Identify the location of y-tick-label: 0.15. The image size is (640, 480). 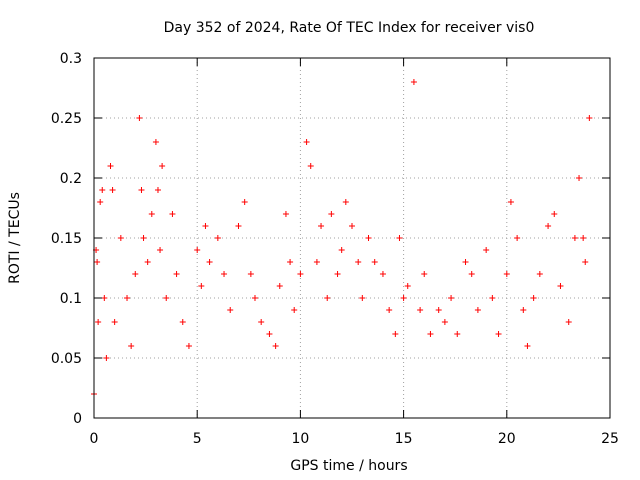
(66, 239).